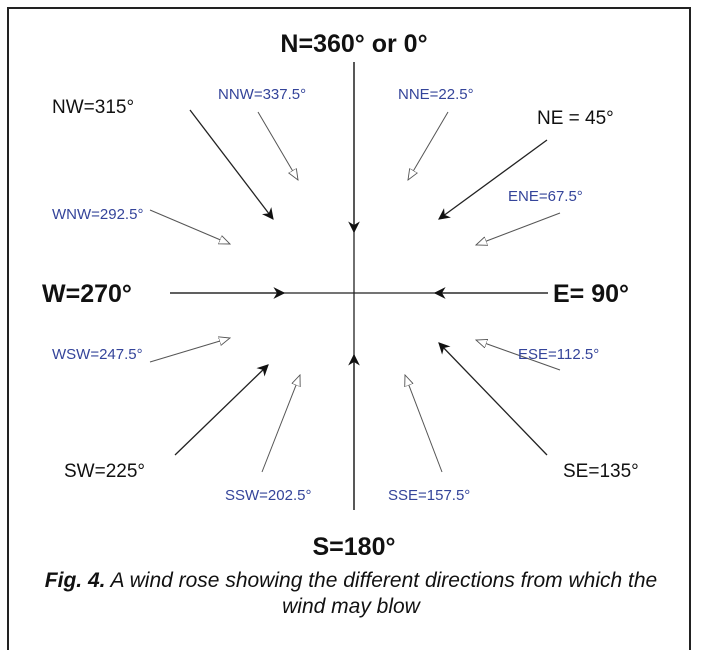 The image size is (702, 650). What do you see at coordinates (277, 145) in the screenshot?
I see `arrow-nnw` at bounding box center [277, 145].